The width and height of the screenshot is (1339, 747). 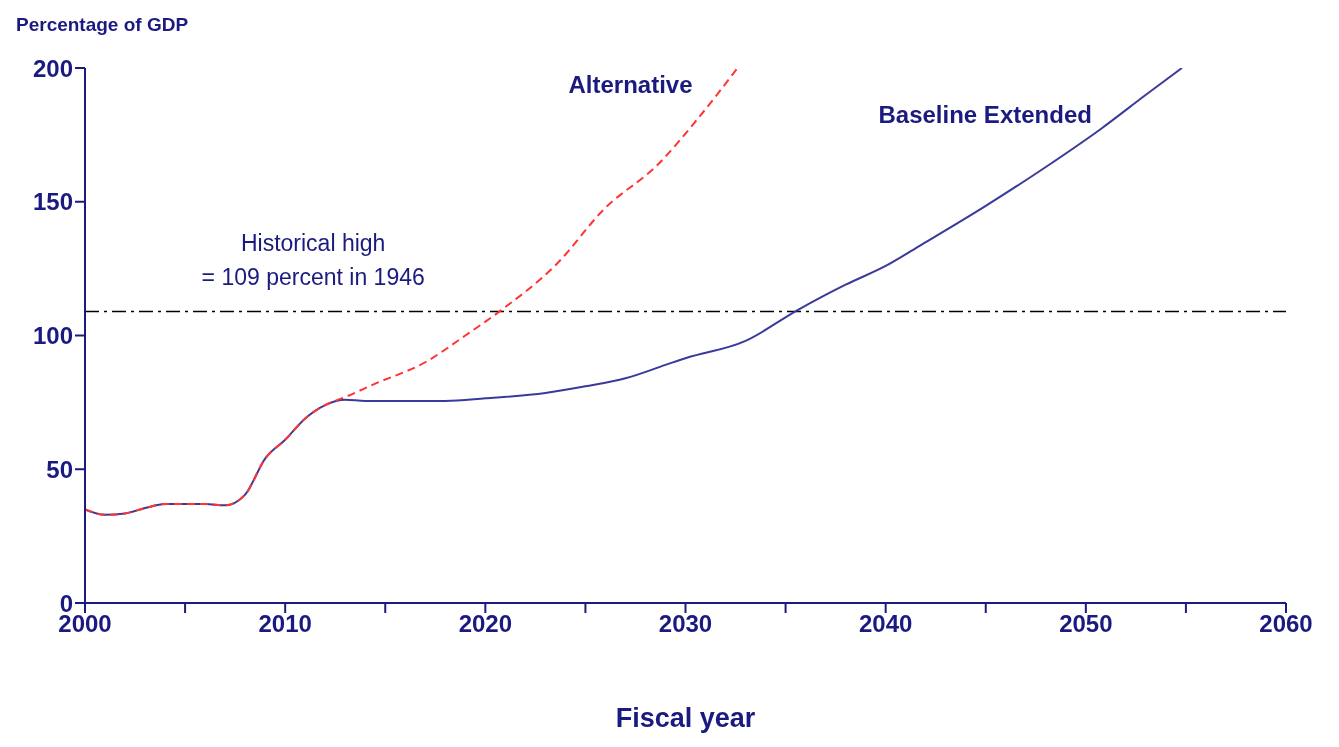 I want to click on x-tick-label: 2060, so click(x=1286, y=624).